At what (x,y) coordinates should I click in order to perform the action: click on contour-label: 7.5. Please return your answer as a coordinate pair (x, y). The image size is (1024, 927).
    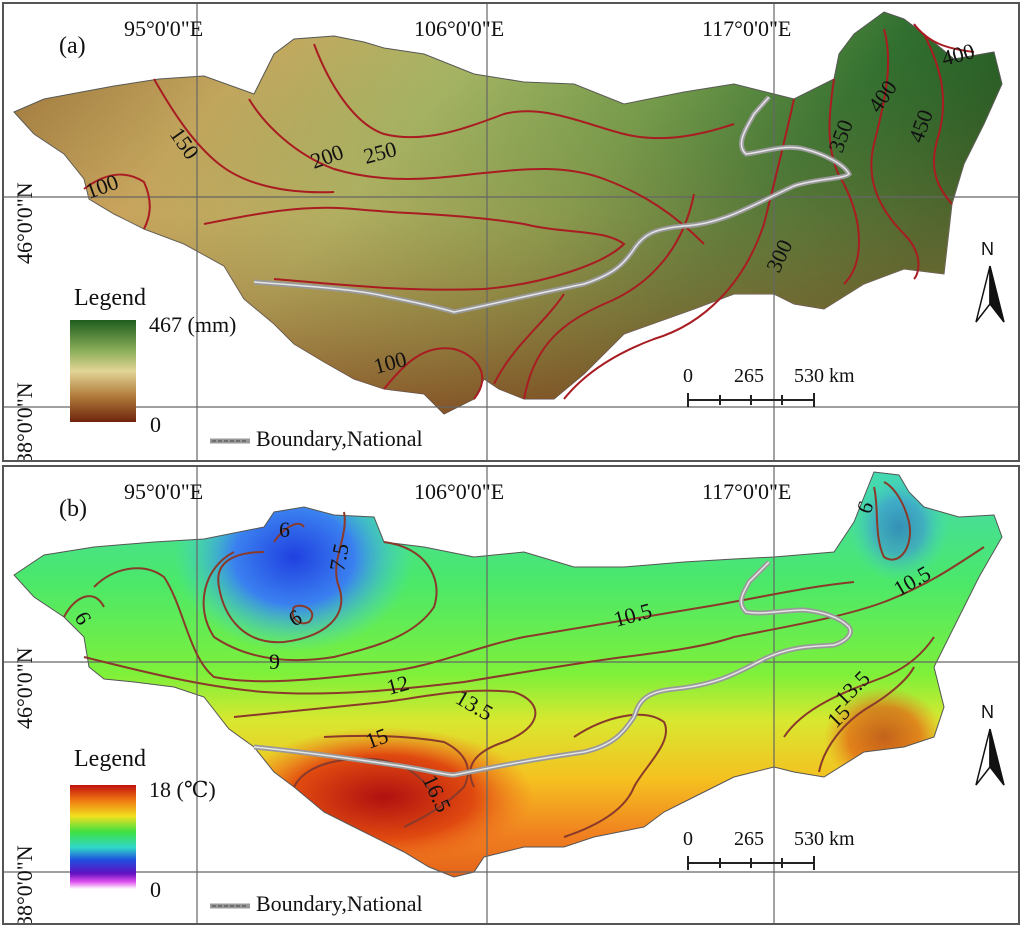
    Looking at the image, I should click on (338, 556).